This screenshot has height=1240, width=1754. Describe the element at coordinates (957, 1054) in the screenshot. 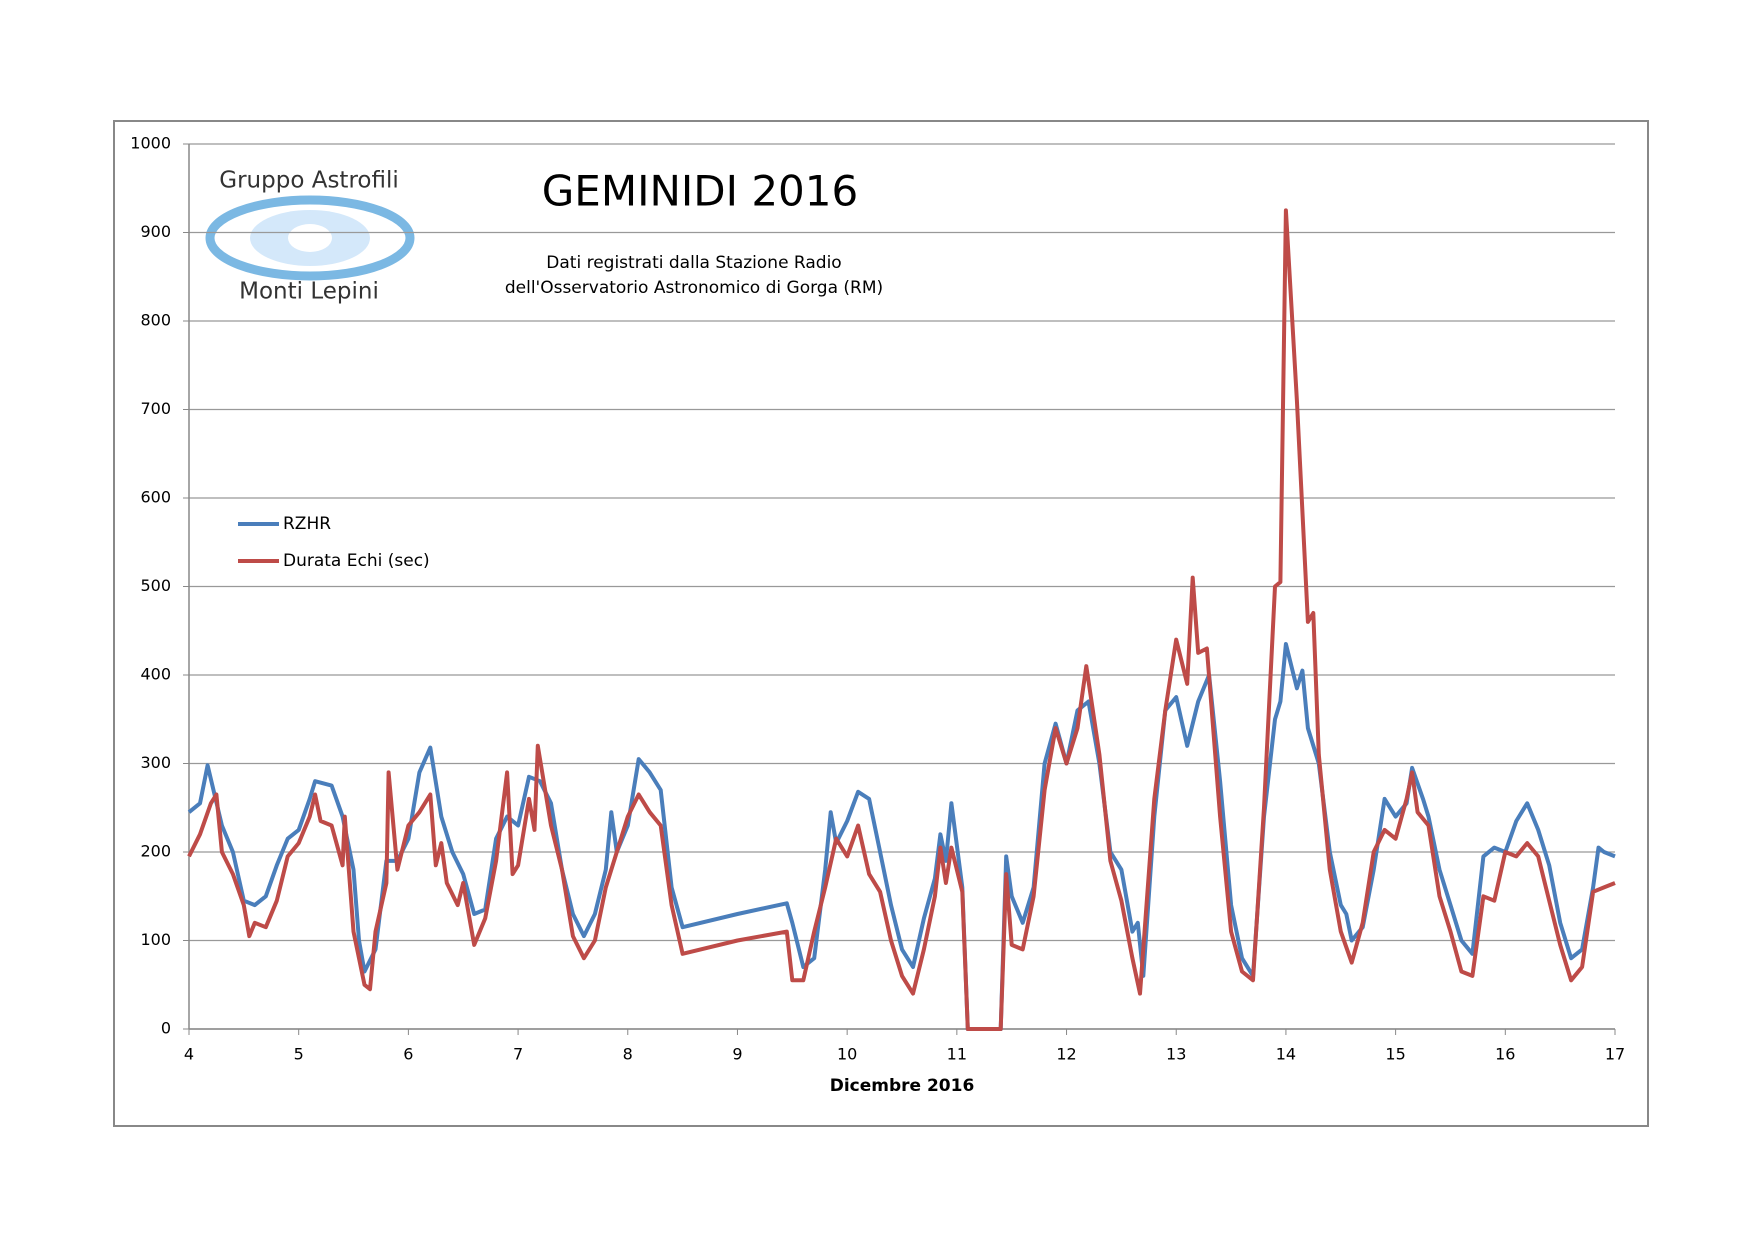

I see `x-tick-label: 11` at that location.